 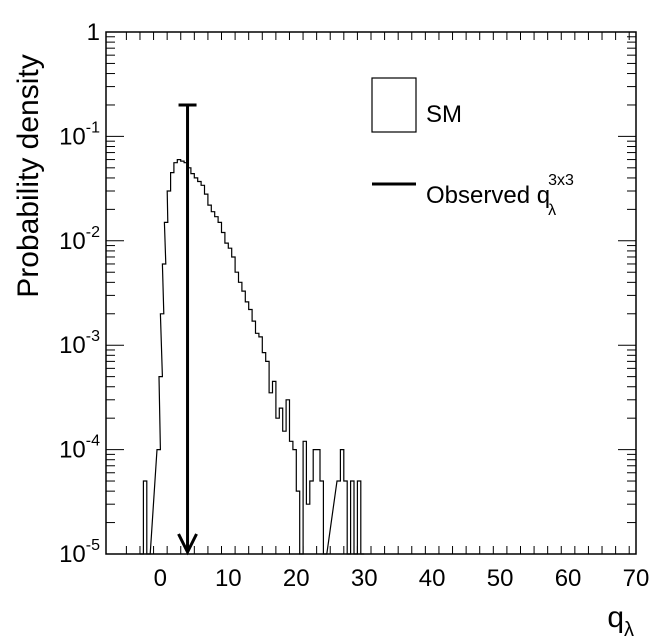 What do you see at coordinates (93, 336) in the screenshot?
I see `y-tick-label-exponent: -3` at bounding box center [93, 336].